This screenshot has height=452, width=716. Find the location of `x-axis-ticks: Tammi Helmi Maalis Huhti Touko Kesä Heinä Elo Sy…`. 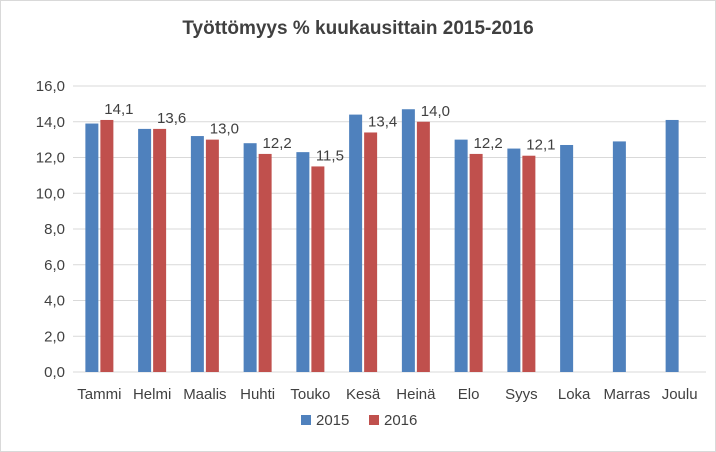

x-axis-ticks: Tammi Helmi Maalis Huhti Touko Kesä Heinä Elo Sy… is located at coordinates (387, 394).